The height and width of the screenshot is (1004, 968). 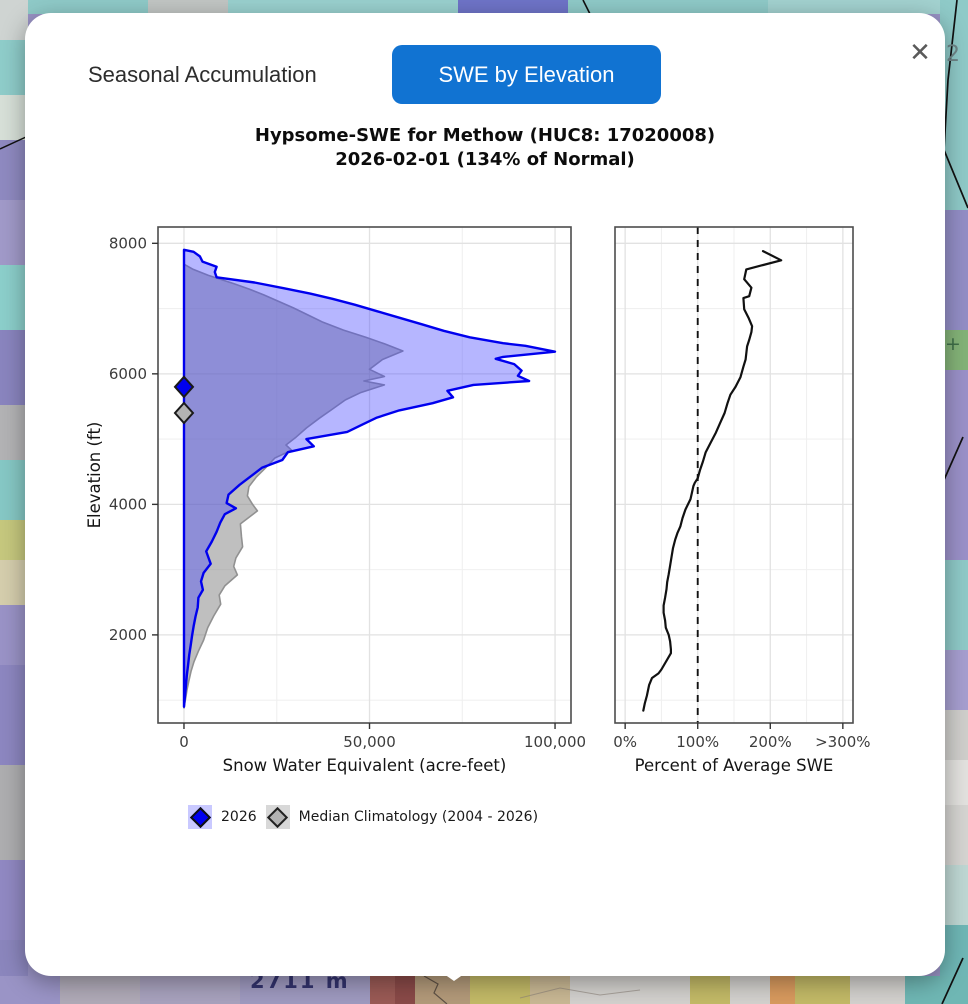 What do you see at coordinates (418, 817) in the screenshot?
I see `legend-label: Median Climatology (2004 - 2026)` at bounding box center [418, 817].